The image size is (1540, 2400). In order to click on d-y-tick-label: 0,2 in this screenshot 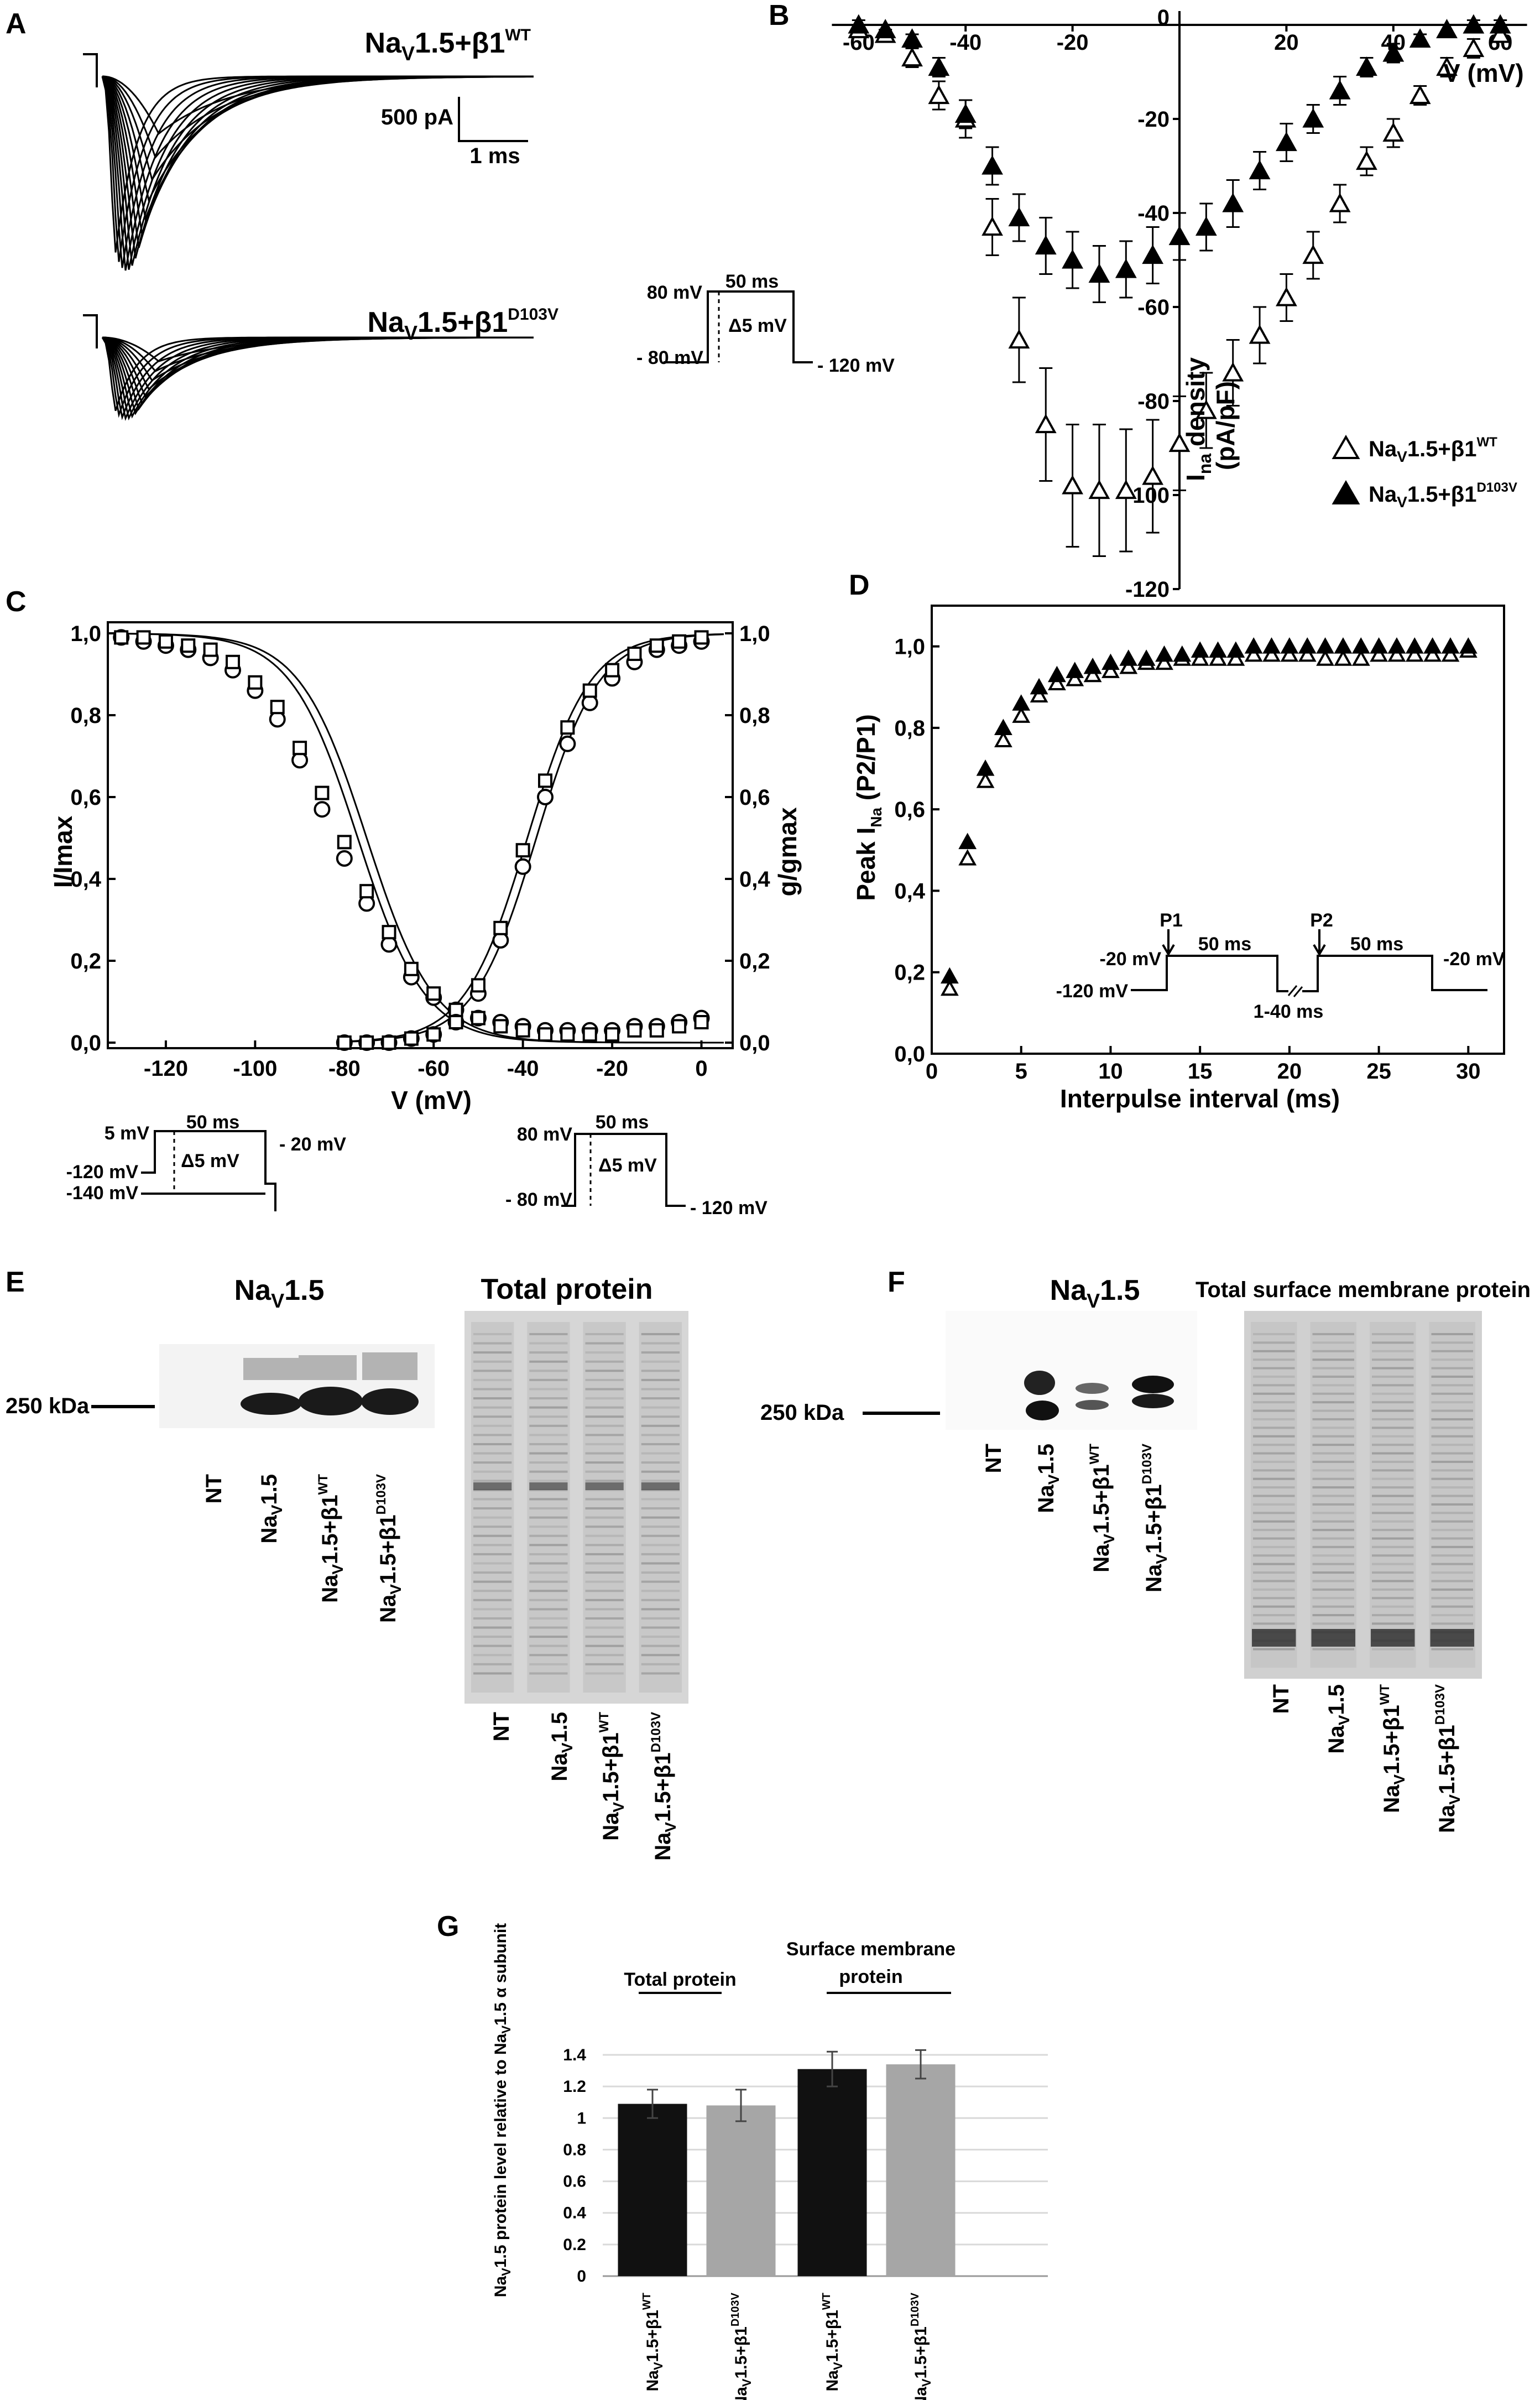, I will do `click(909, 973)`.